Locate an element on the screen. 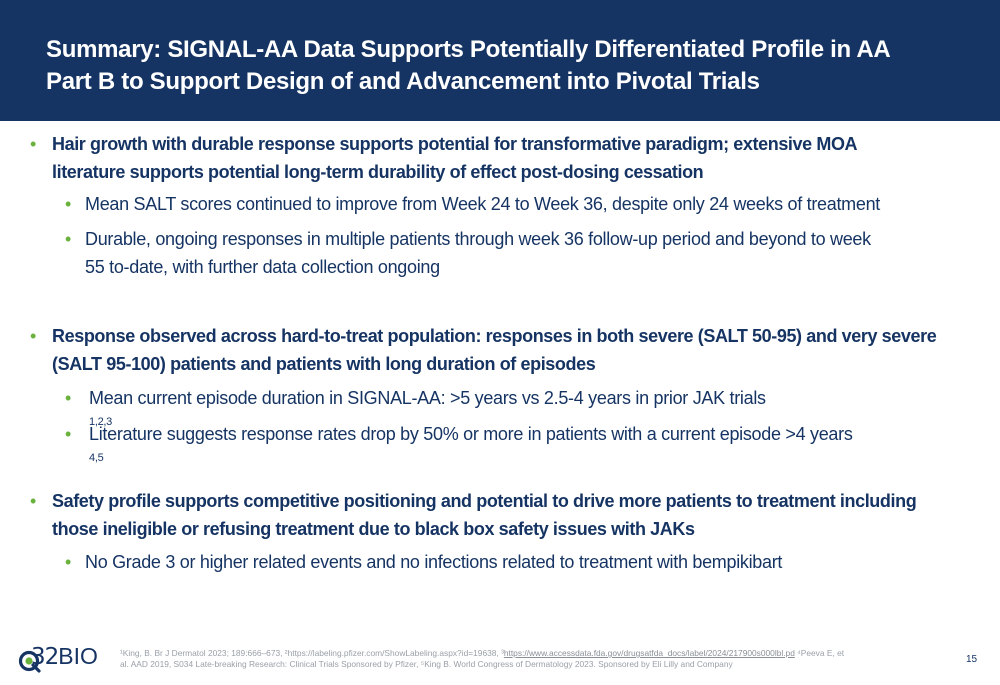 The image size is (1000, 685). logo-word: BIO is located at coordinates (78, 656).